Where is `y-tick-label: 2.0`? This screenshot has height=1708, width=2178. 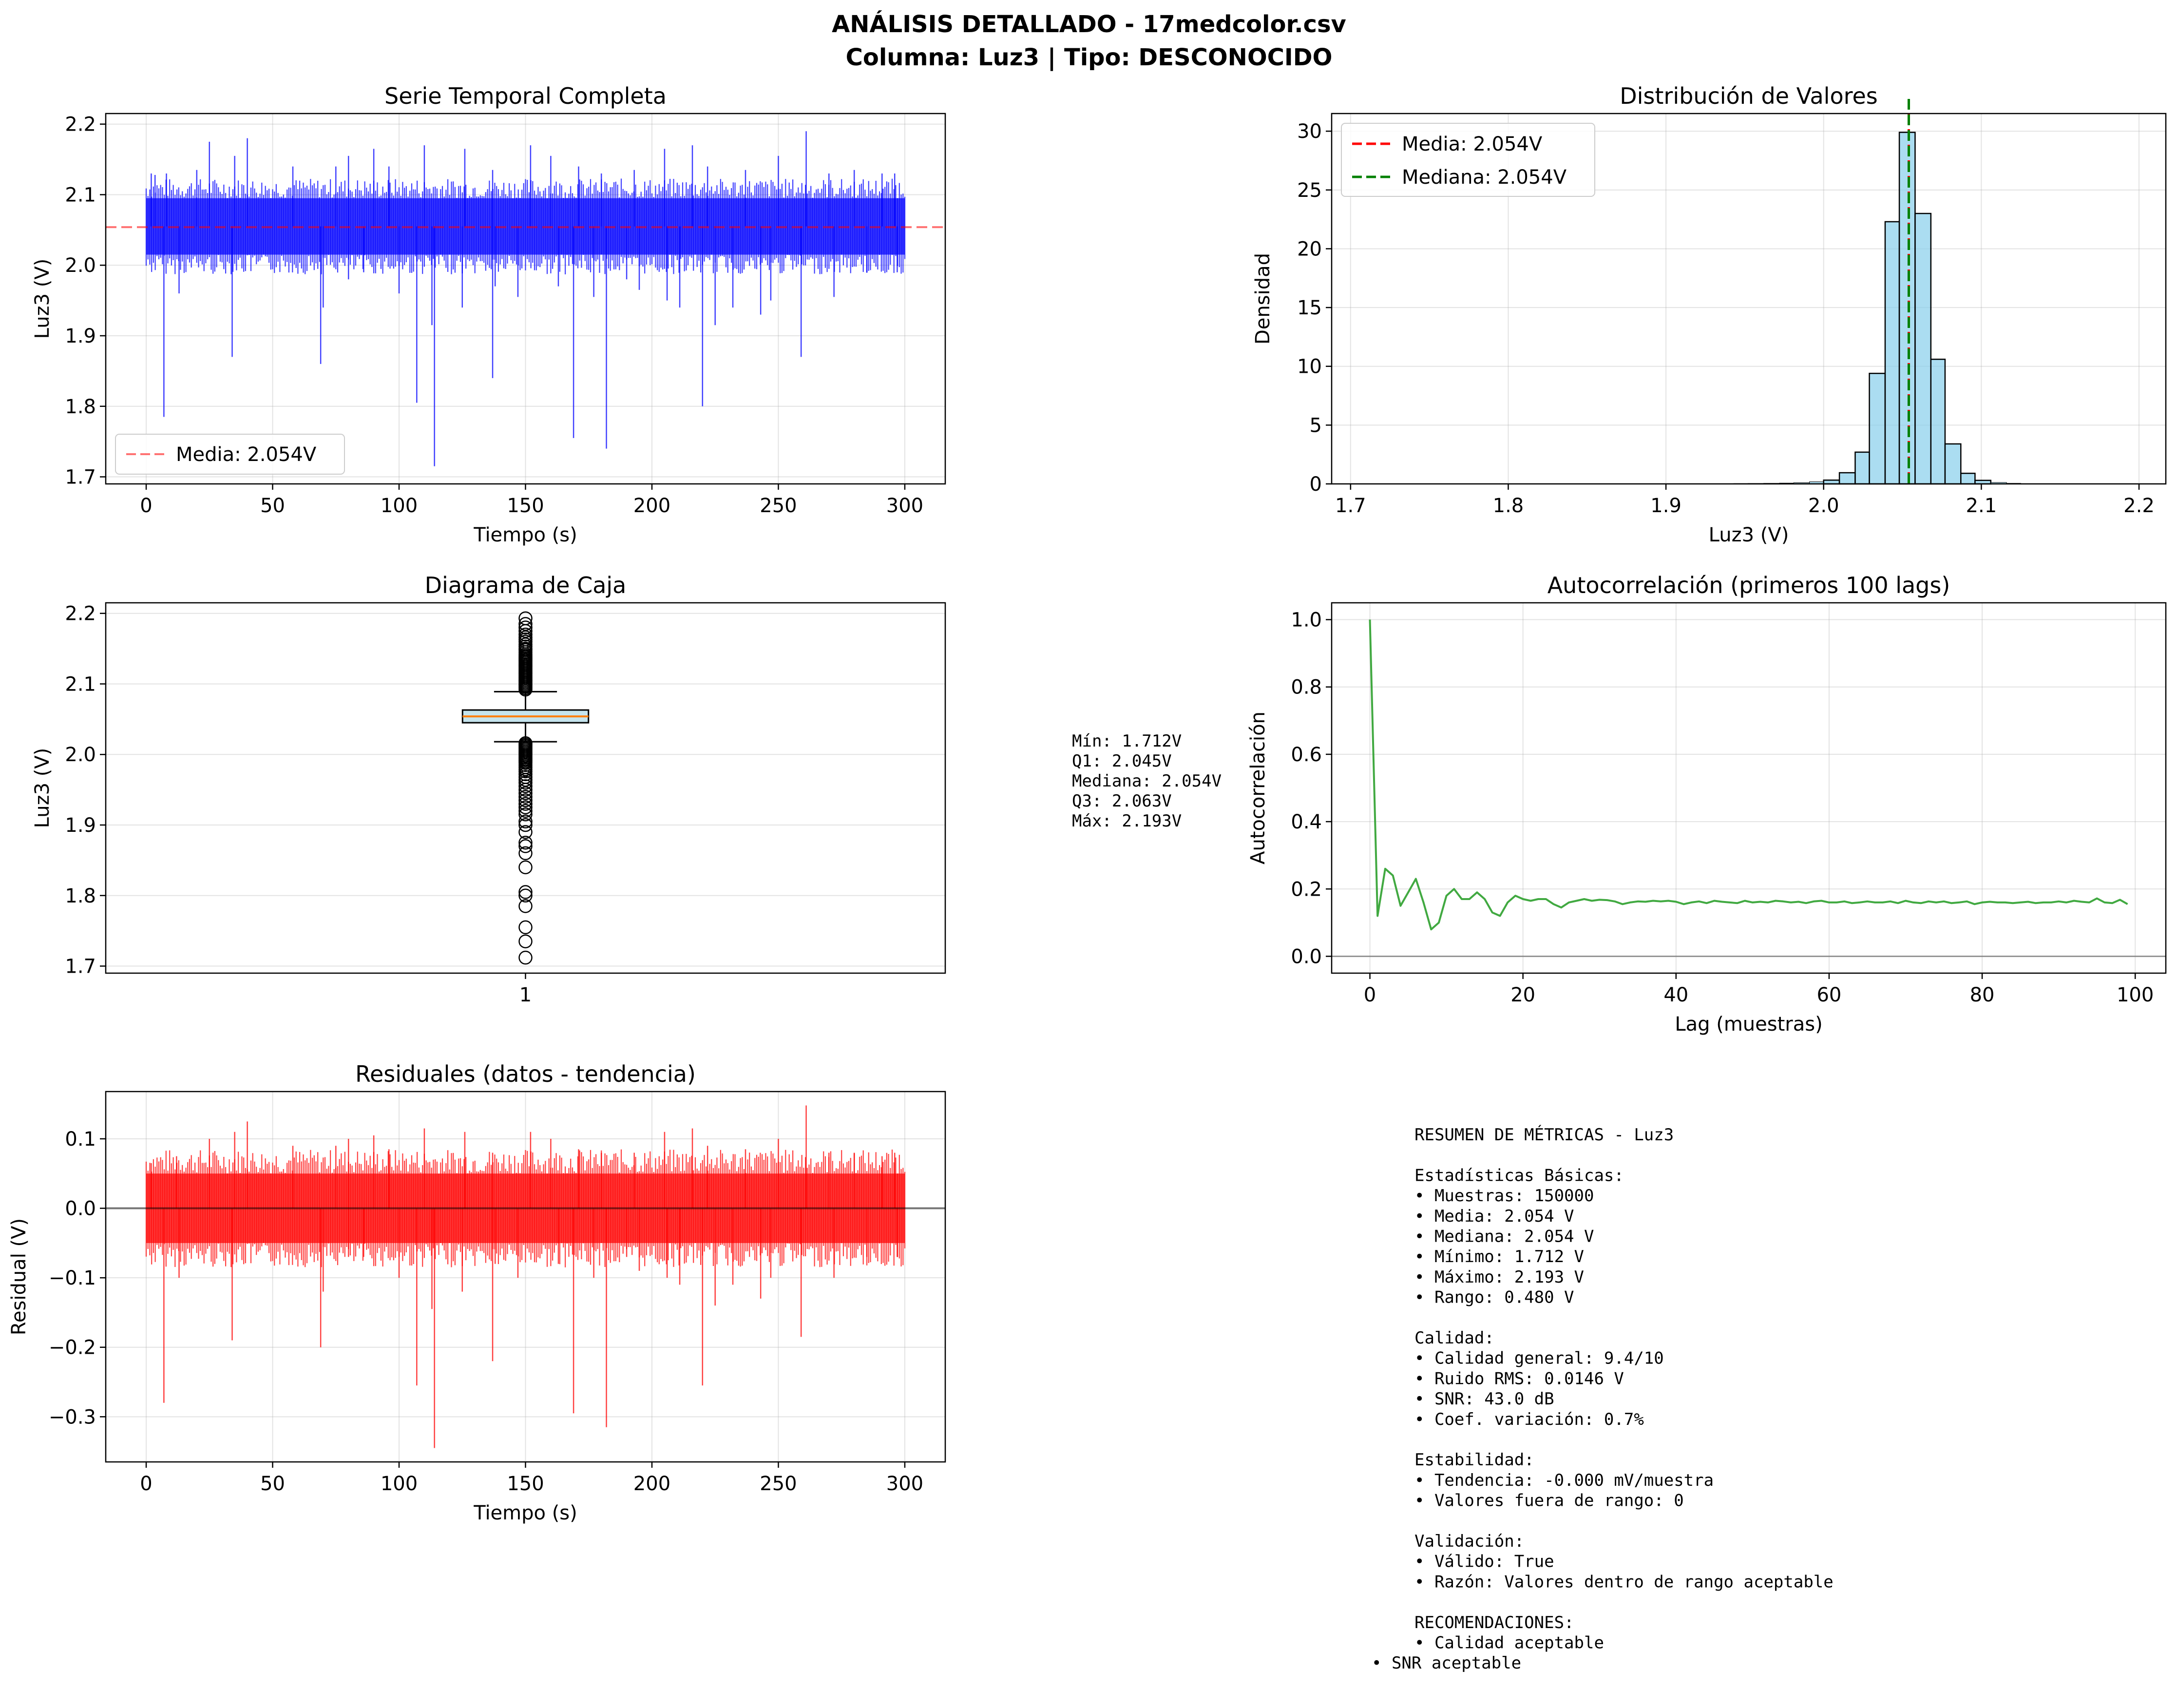
y-tick-label: 2.0 is located at coordinates (81, 266).